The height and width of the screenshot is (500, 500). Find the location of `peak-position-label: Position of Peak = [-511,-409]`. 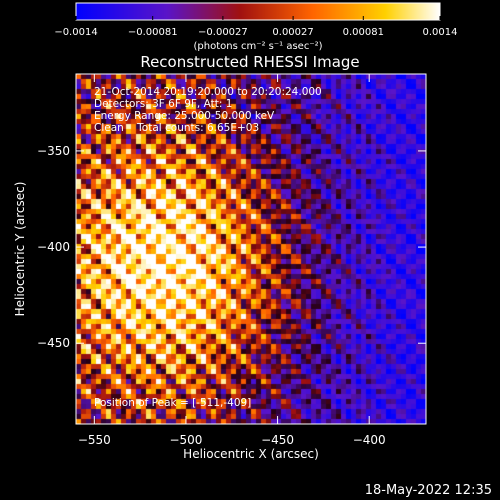

peak-position-label: Position of Peak = [-511,-409] is located at coordinates (173, 403).